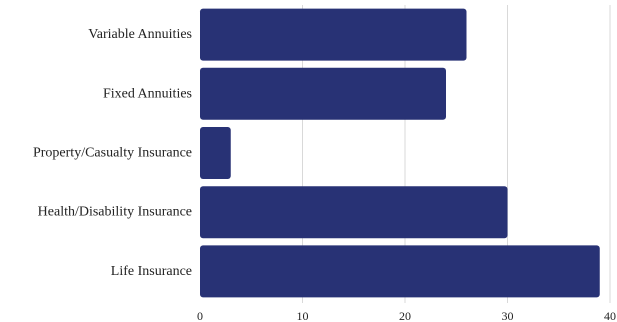 Image resolution: width=617 pixels, height=322 pixels. Describe the element at coordinates (508, 315) in the screenshot. I see `x-tick-label-30: 30` at that location.